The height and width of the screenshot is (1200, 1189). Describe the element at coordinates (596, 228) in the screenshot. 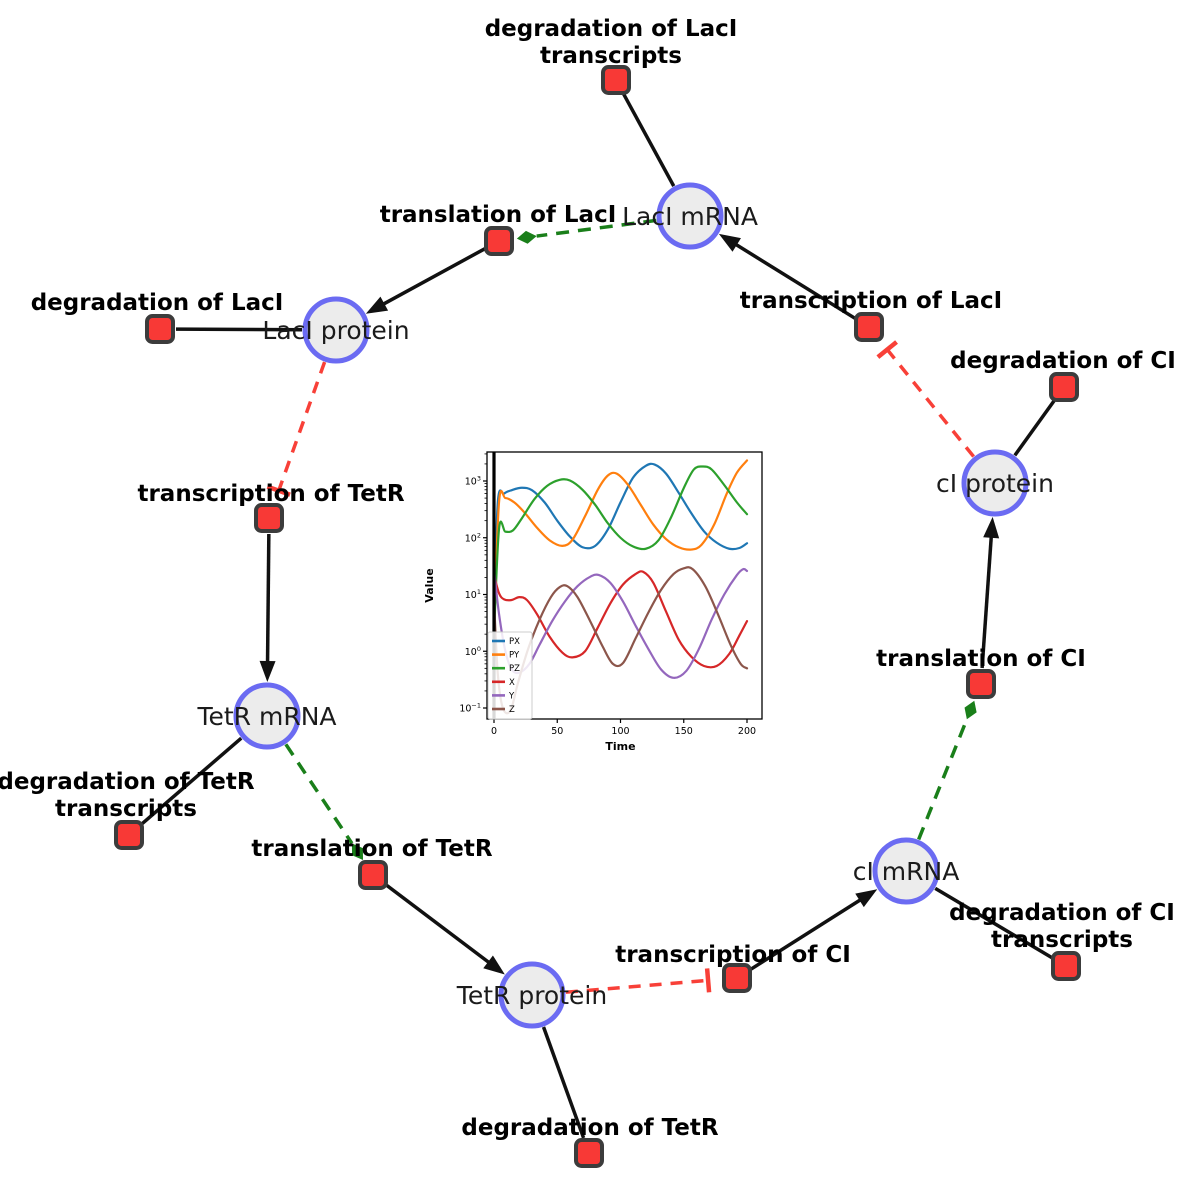

I see `edge-laci-mrna-transl-laci` at that location.